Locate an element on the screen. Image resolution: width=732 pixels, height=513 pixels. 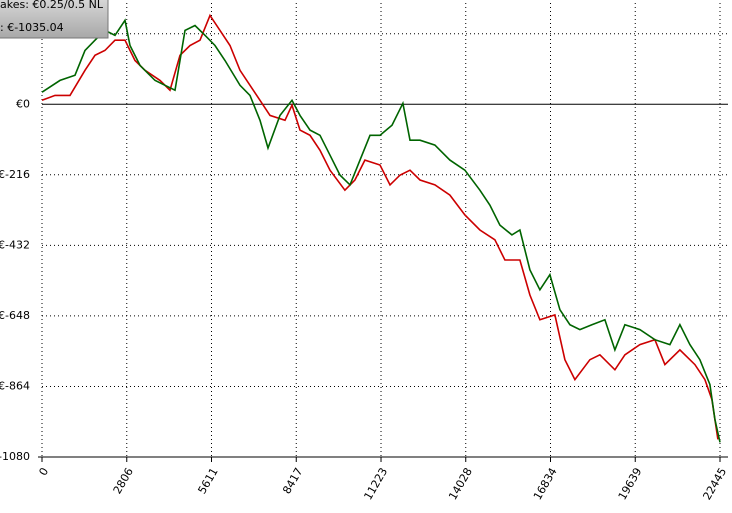
x-tick-label: 5611 is located at coordinates (207, 481).